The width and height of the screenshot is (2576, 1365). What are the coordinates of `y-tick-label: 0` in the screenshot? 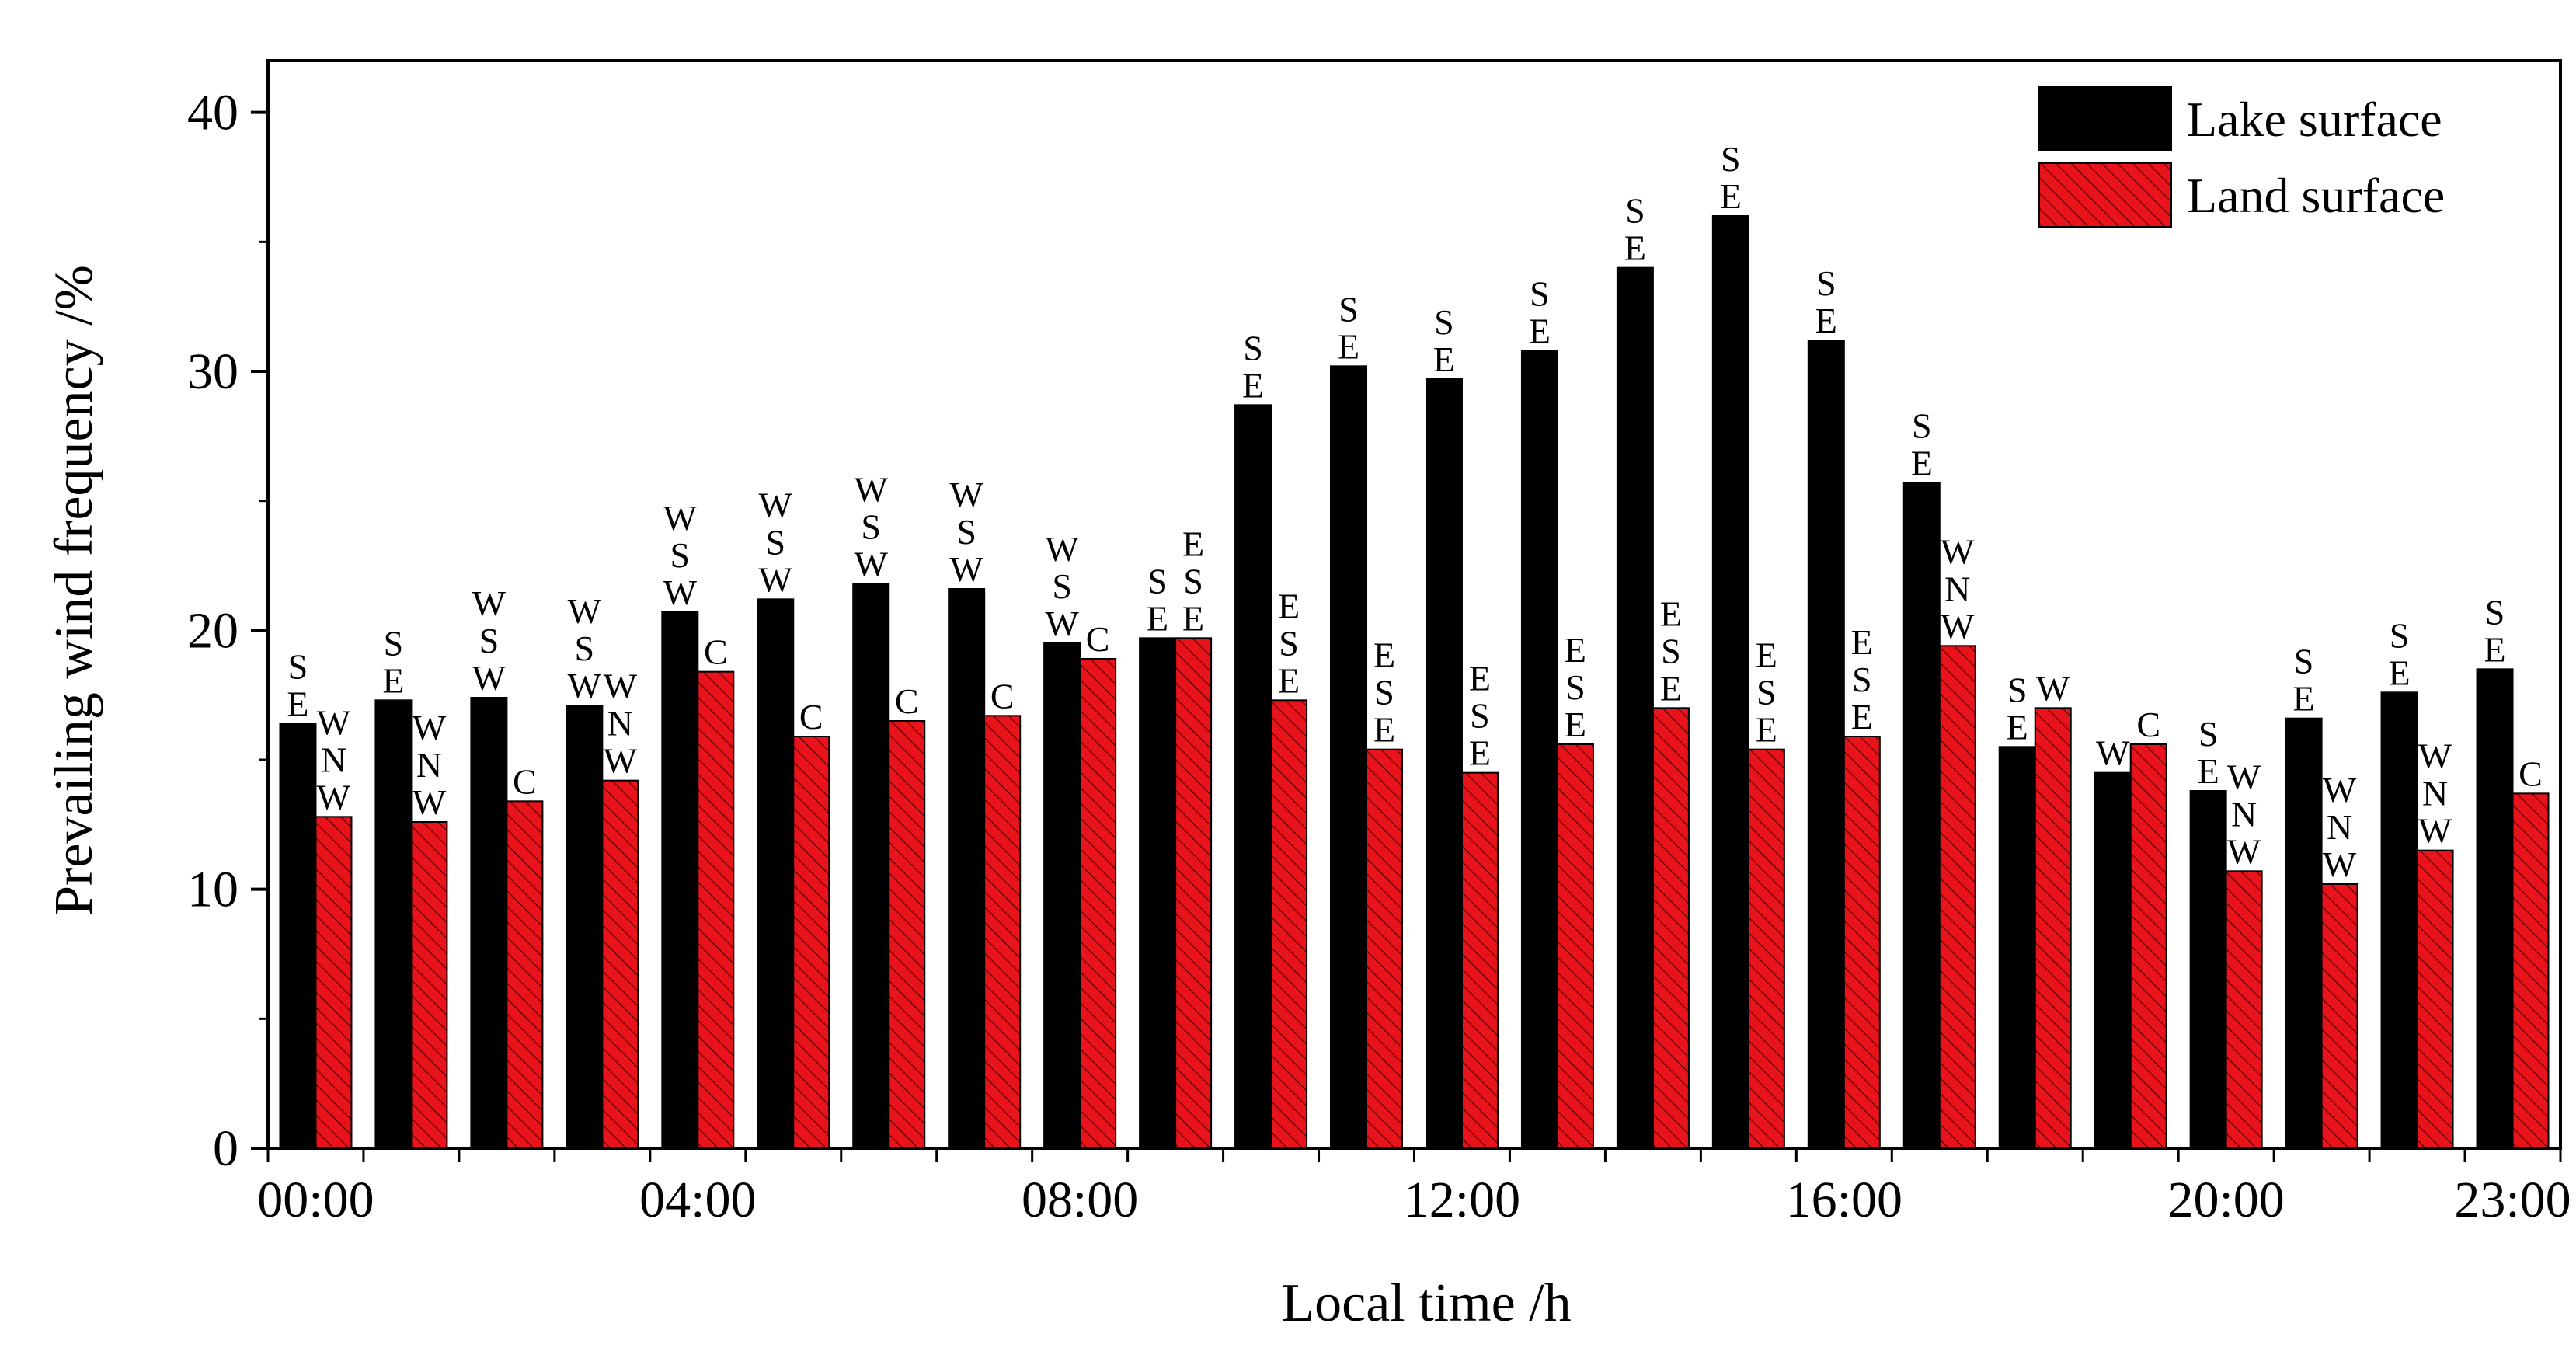 It's located at (225, 1148).